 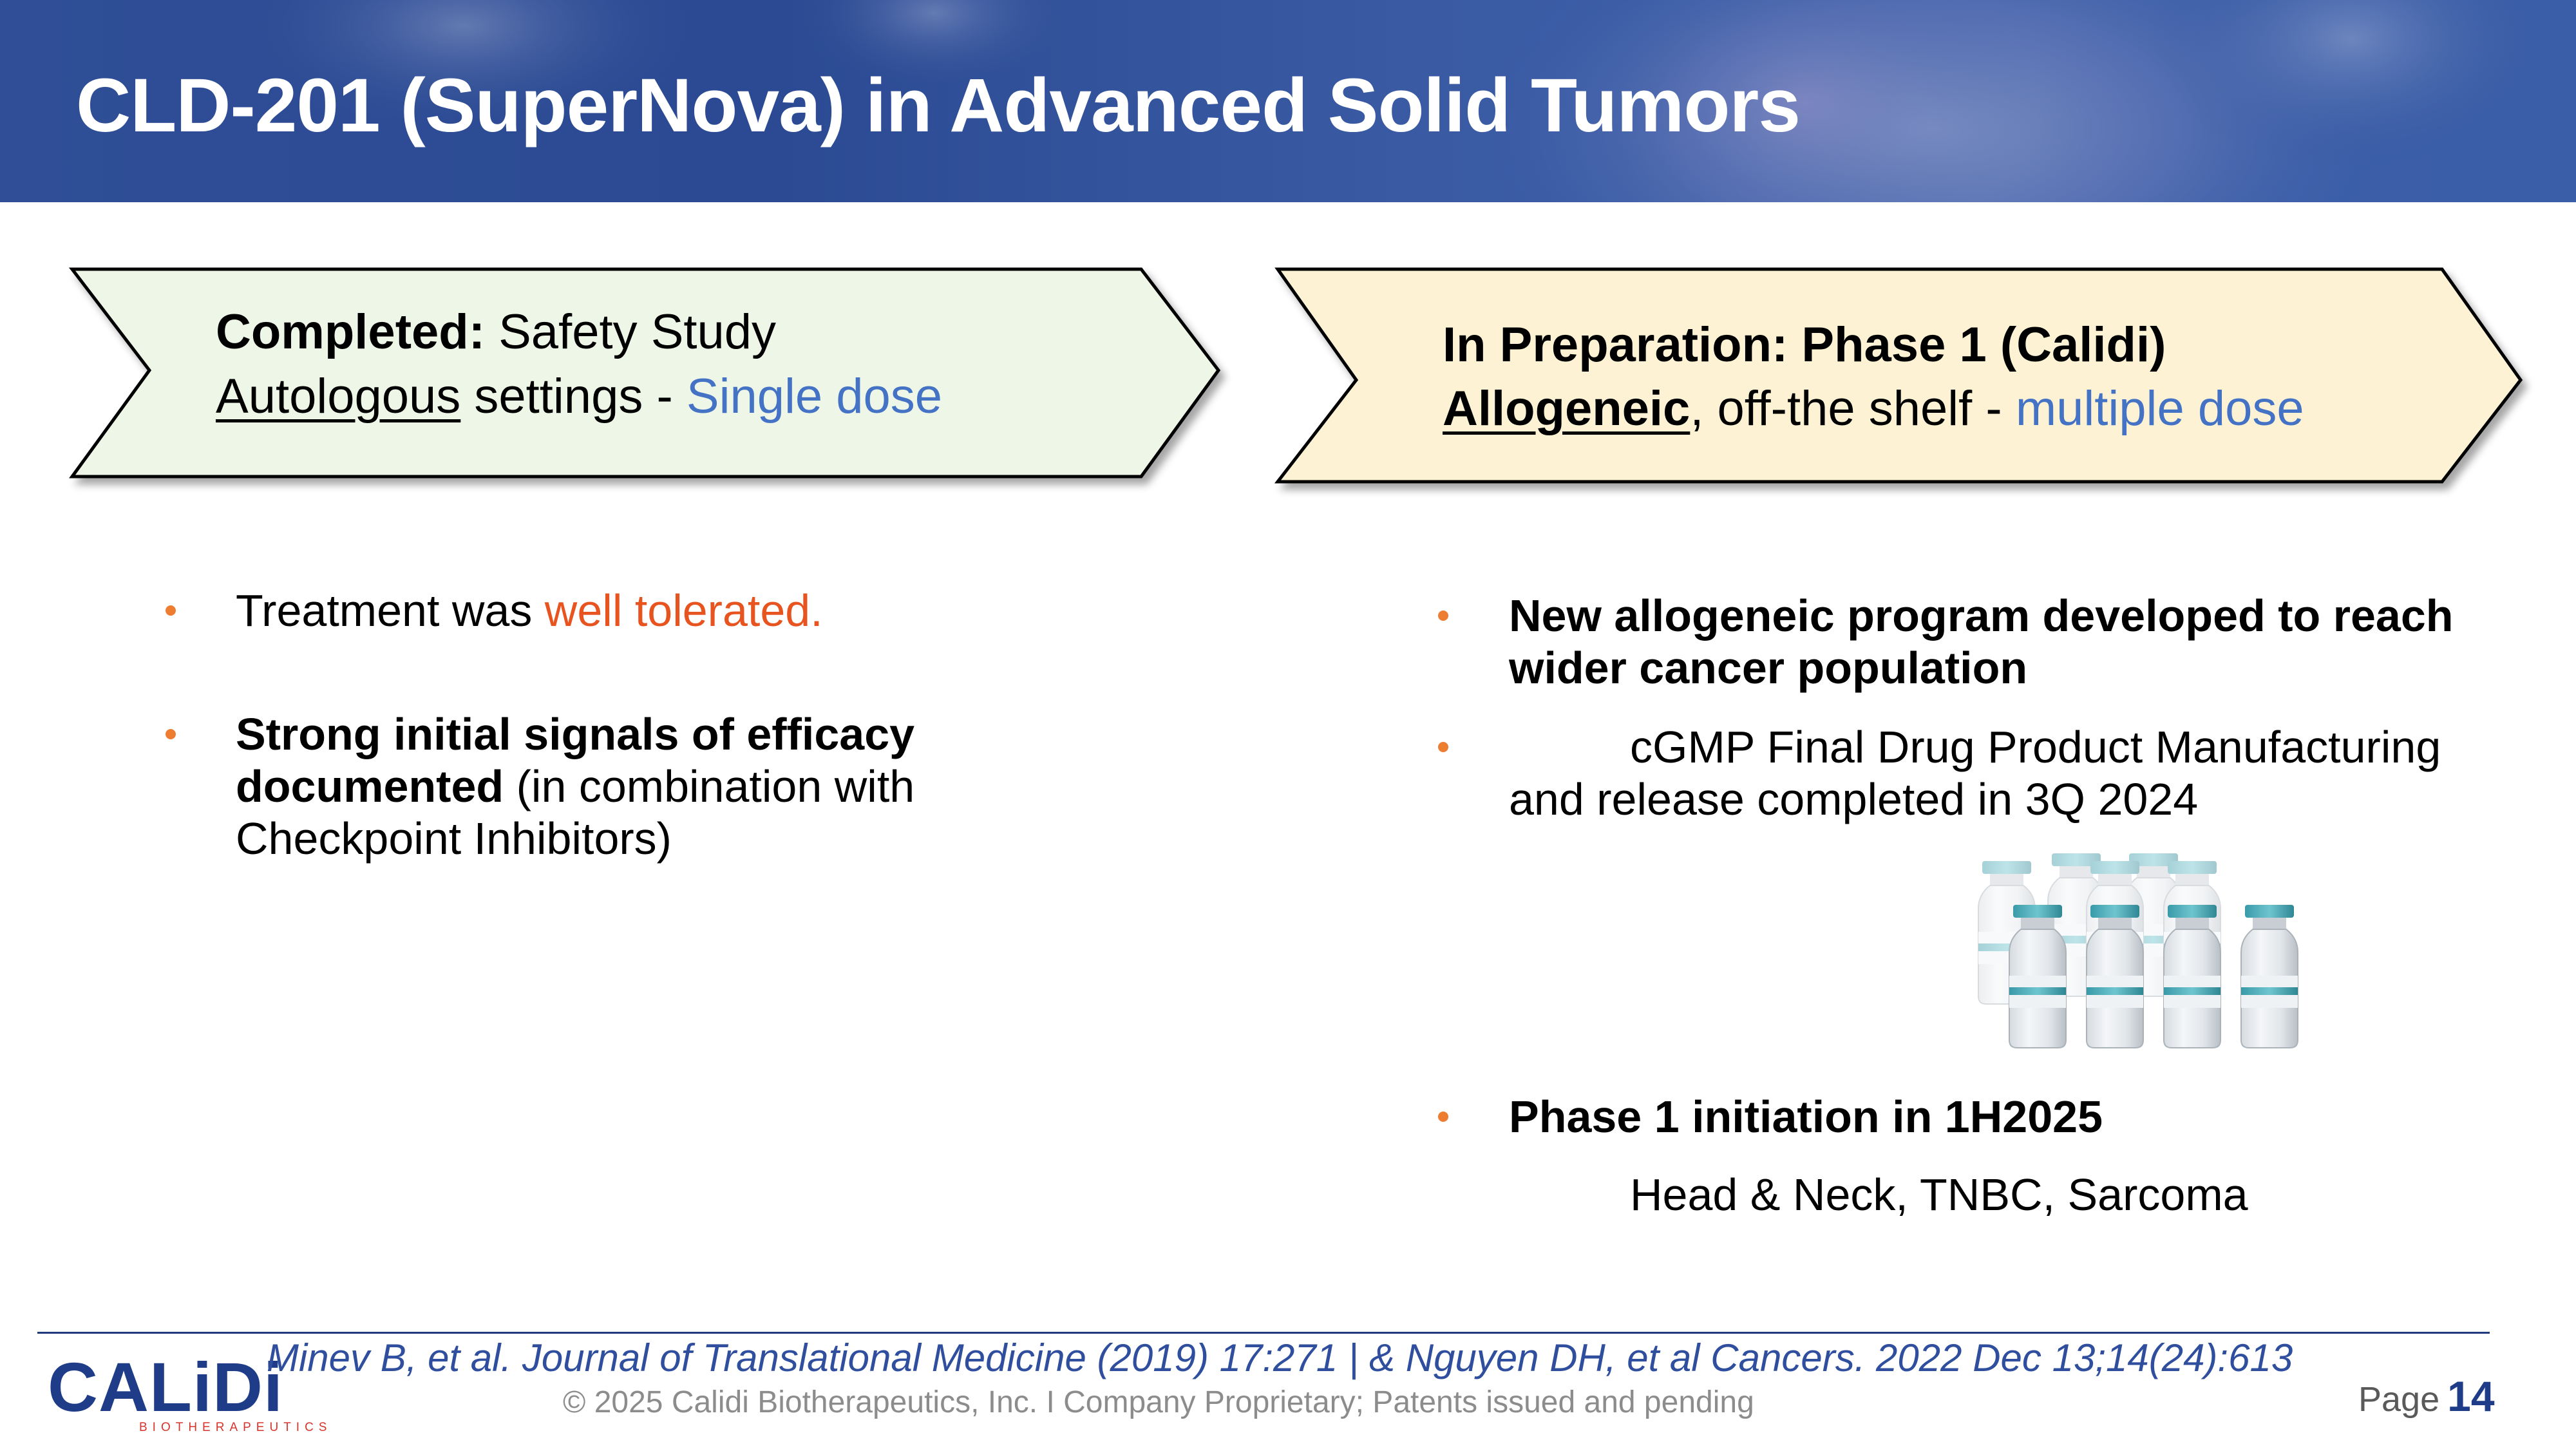 What do you see at coordinates (1805, 345) in the screenshot?
I see `right-box-line-1: In Preparation: Phase 1 (Calidi)` at bounding box center [1805, 345].